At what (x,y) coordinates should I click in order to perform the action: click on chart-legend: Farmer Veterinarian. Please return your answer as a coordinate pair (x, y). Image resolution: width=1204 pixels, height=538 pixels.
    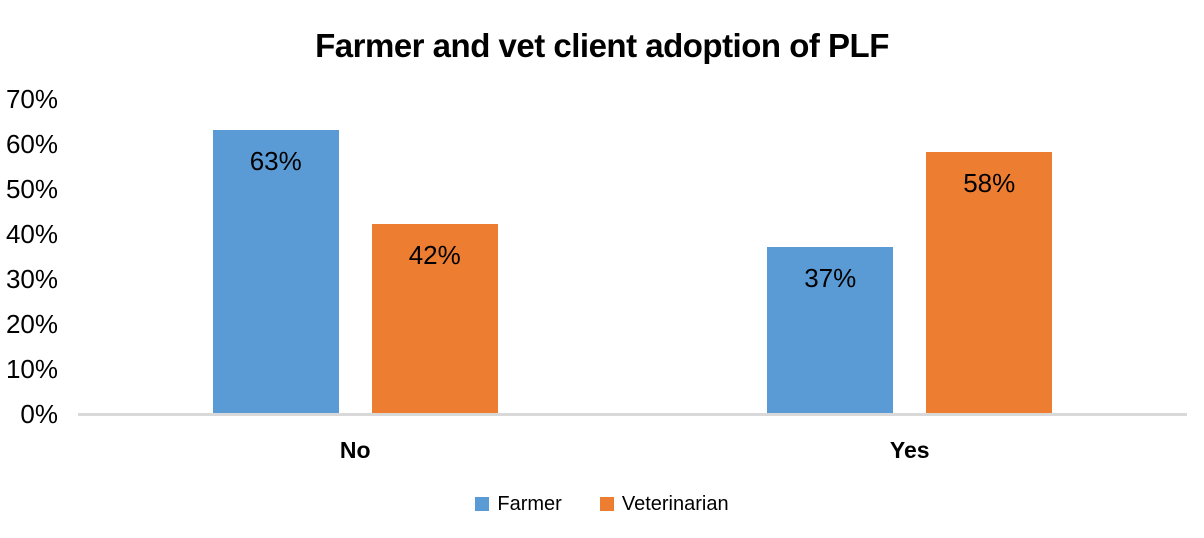
    Looking at the image, I should click on (602, 504).